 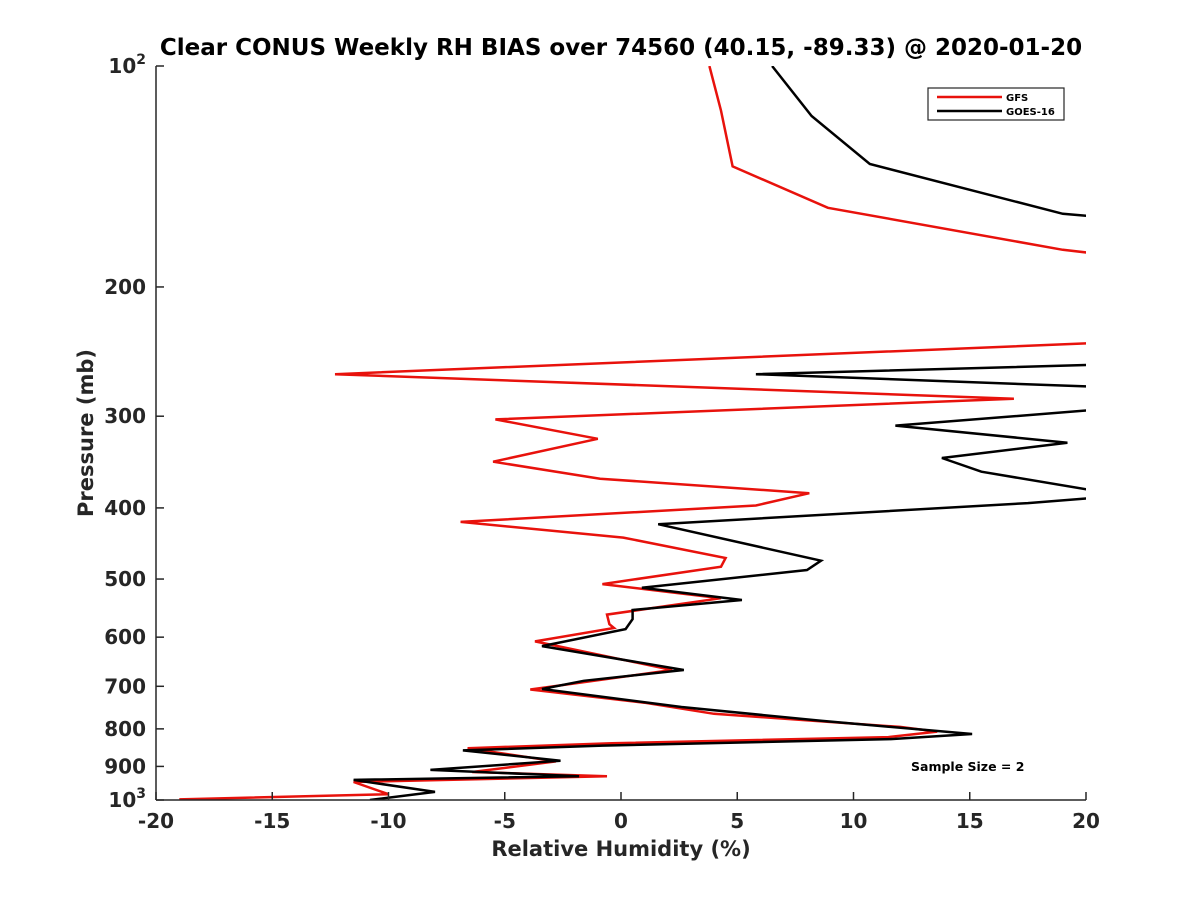 What do you see at coordinates (505, 821) in the screenshot?
I see `x-tick-label: -5` at bounding box center [505, 821].